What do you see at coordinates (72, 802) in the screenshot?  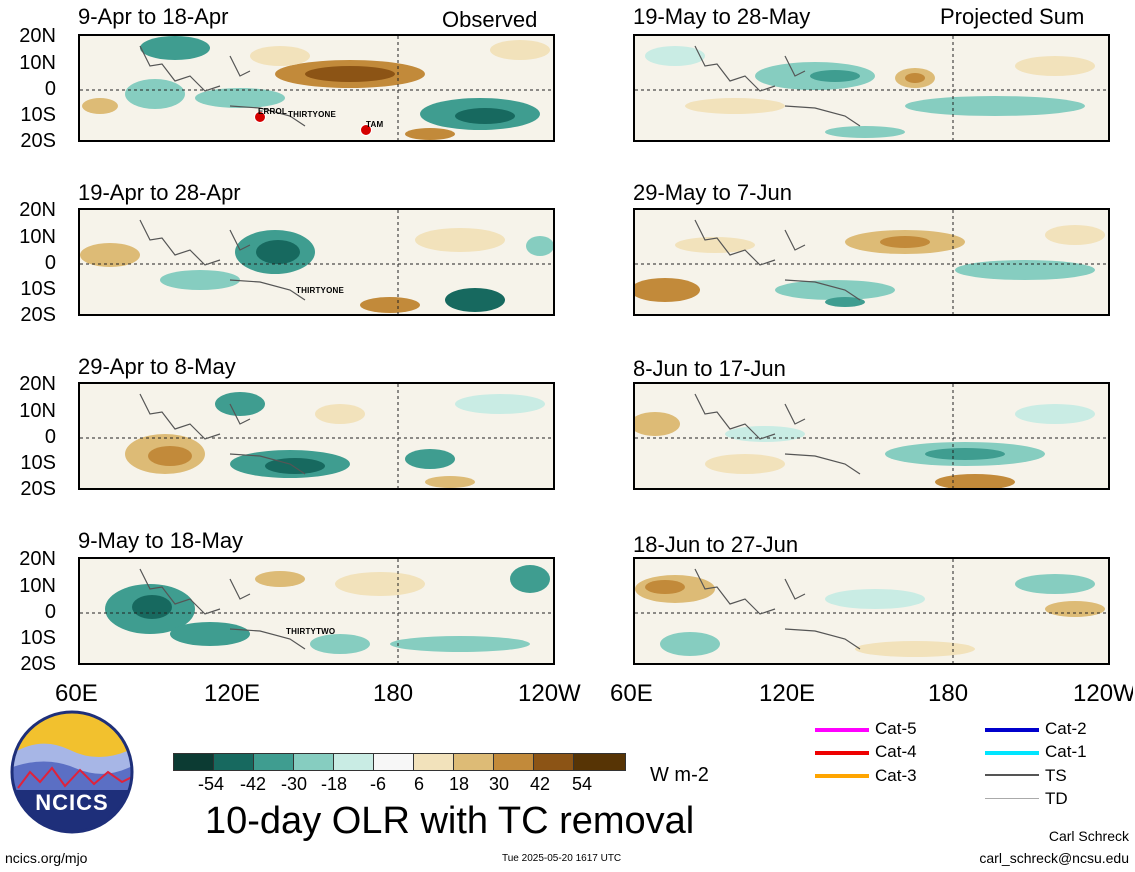 I see `logo-text: NCICS` at bounding box center [72, 802].